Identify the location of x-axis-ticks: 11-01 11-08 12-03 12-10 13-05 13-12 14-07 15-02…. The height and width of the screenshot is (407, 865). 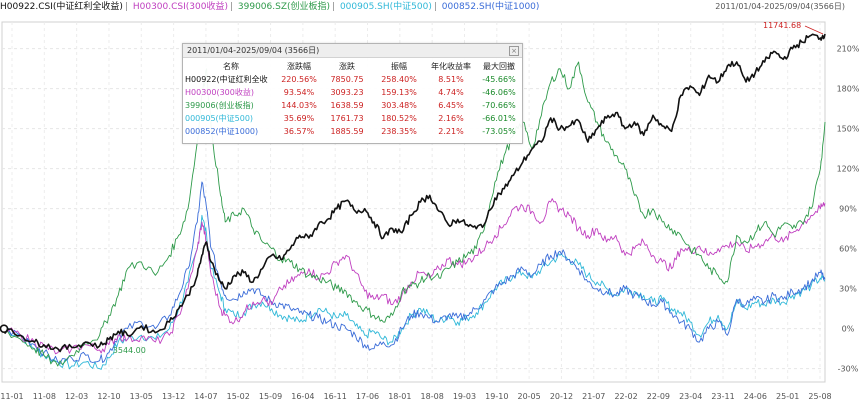
(415, 396).